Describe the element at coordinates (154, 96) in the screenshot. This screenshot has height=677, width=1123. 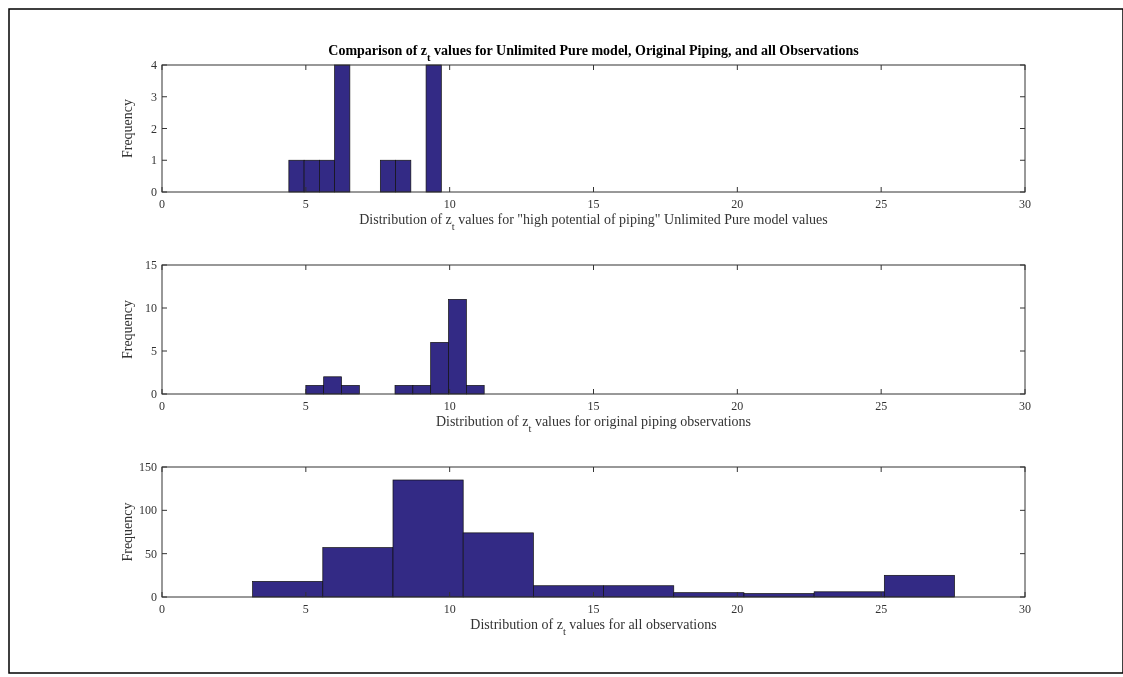
I see `y-tick-label: 3` at that location.